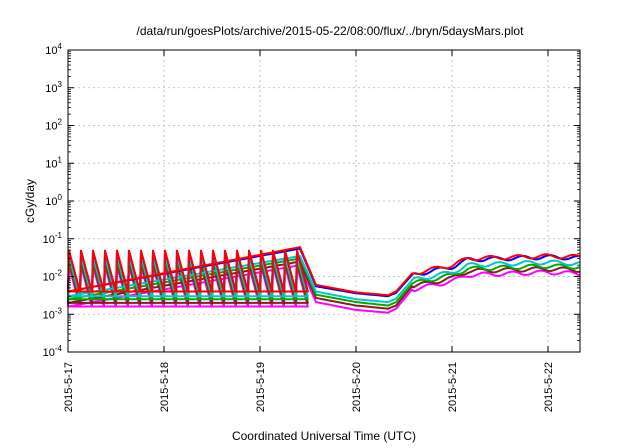  Describe the element at coordinates (53, 87) in the screenshot. I see `y-tick-label: 10³` at that location.